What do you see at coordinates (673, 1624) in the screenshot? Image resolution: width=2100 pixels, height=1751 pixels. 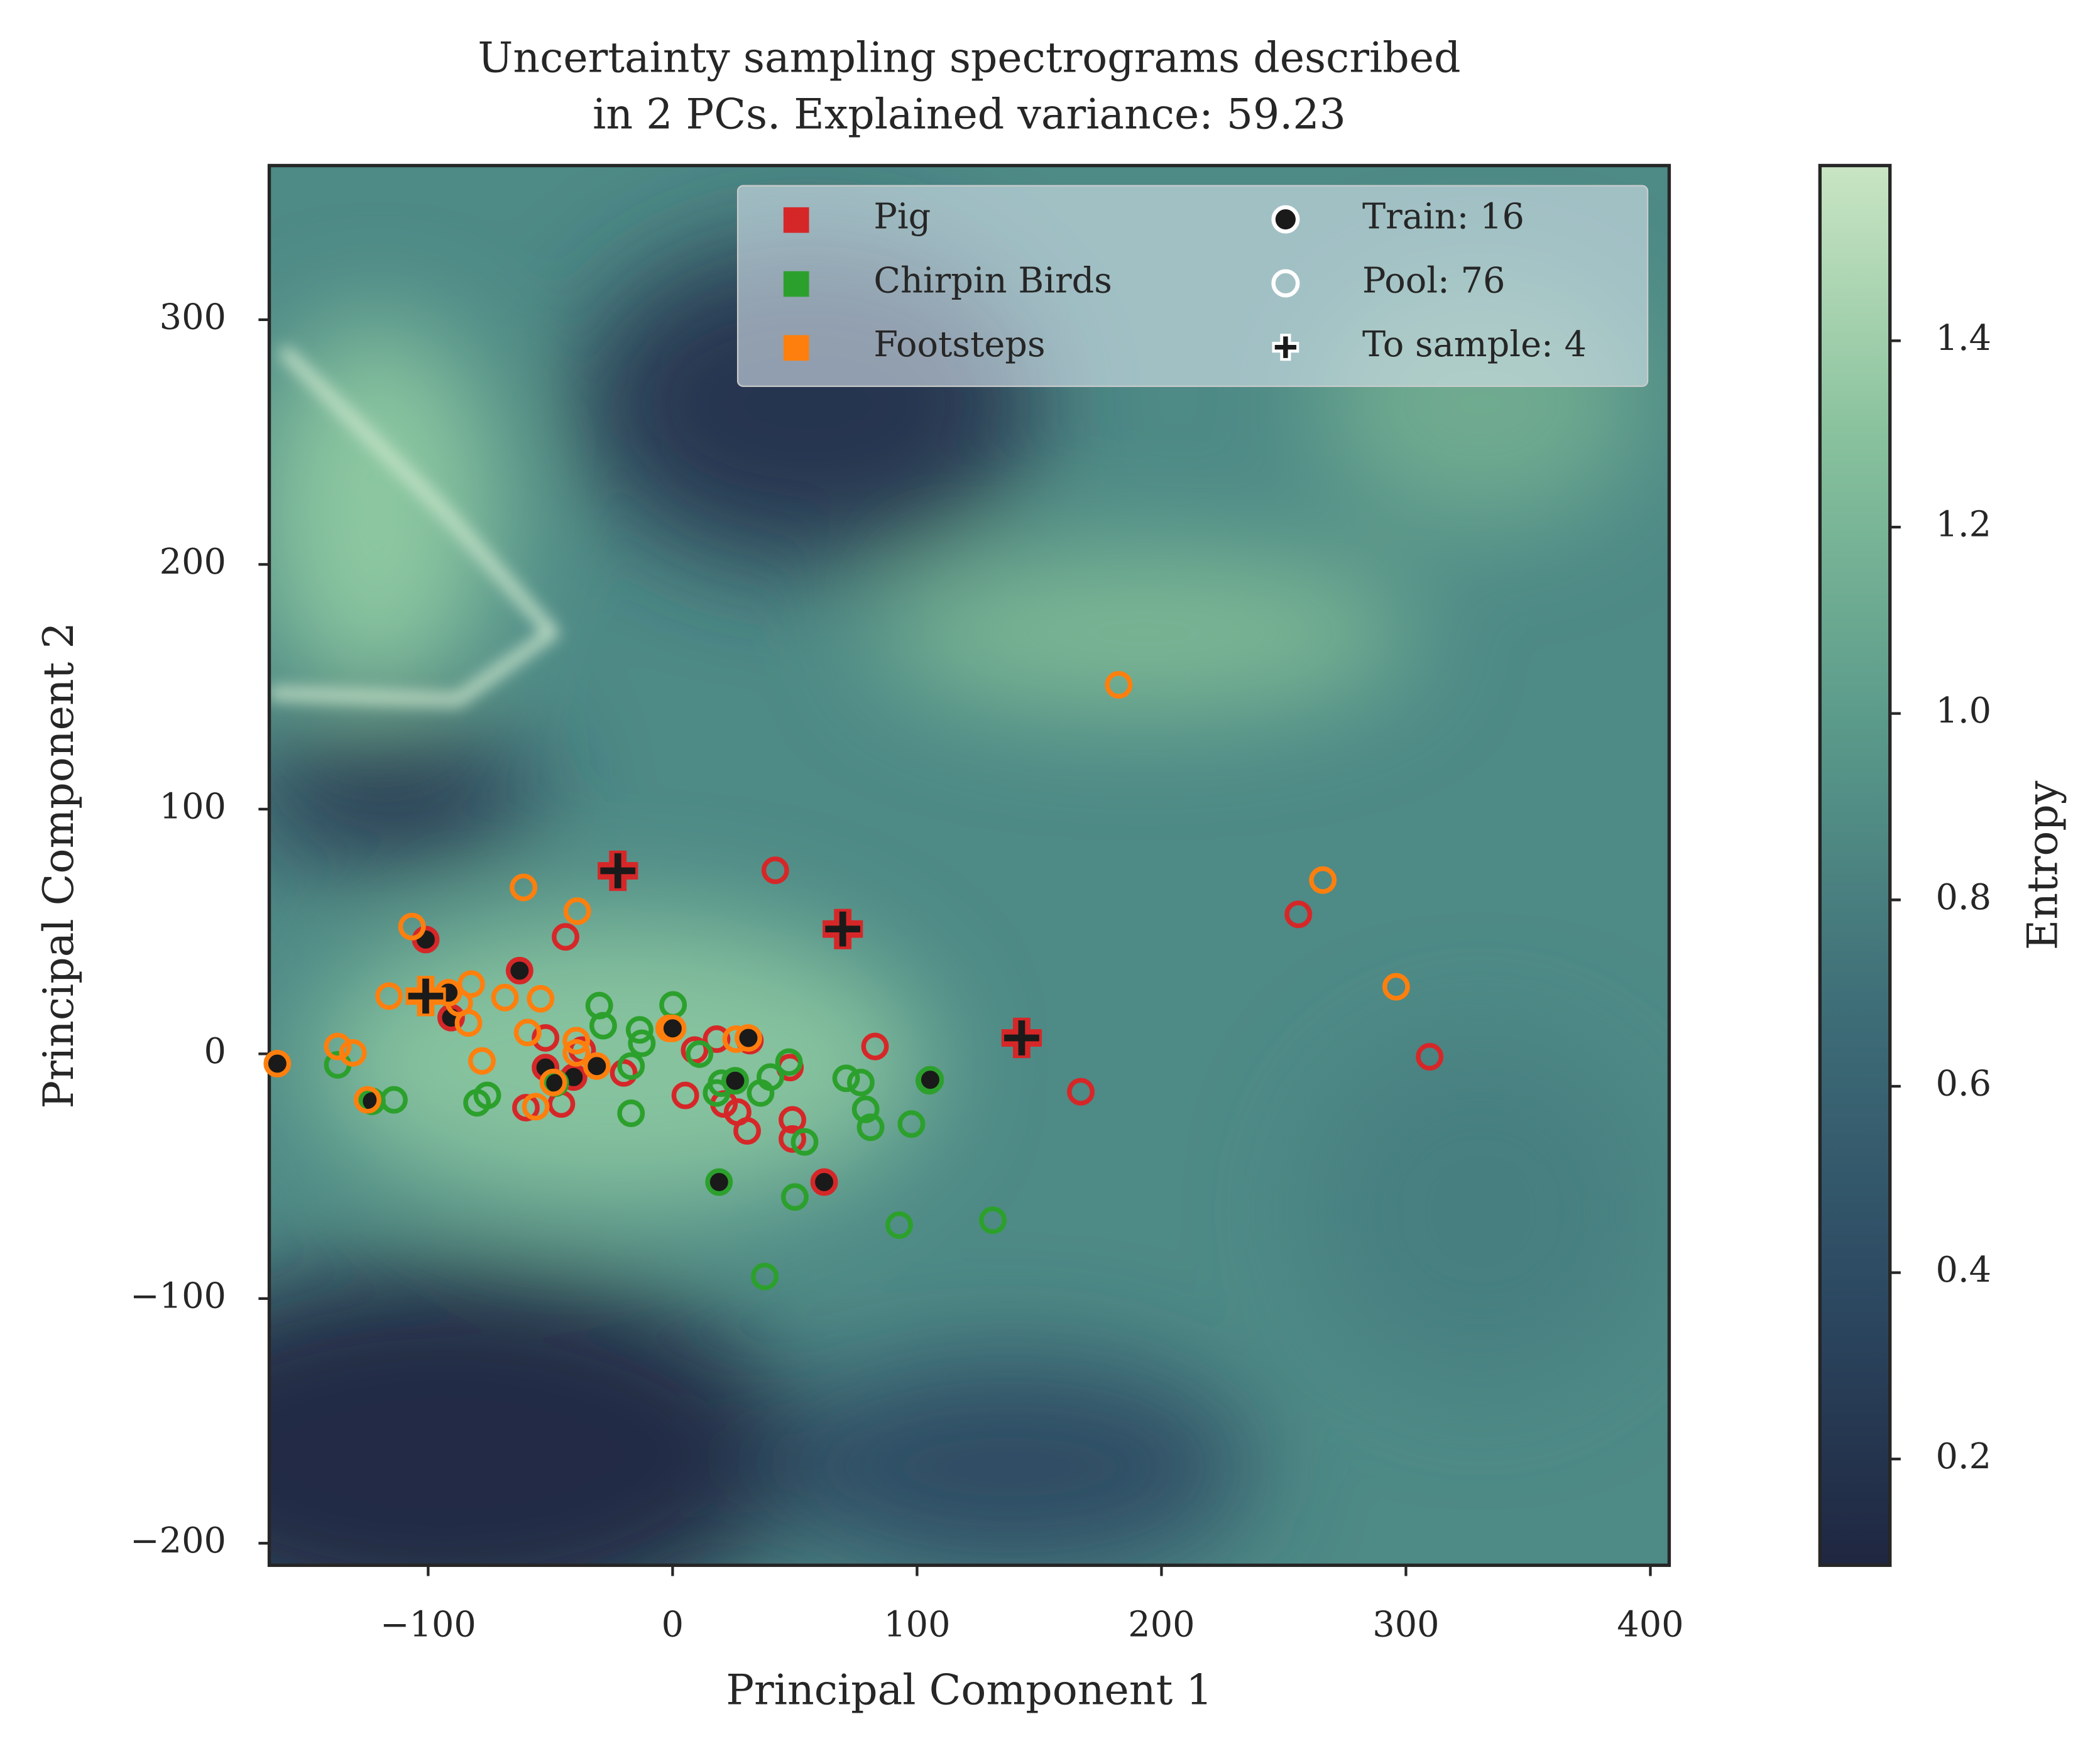 I see `x-tick-label: 0` at bounding box center [673, 1624].